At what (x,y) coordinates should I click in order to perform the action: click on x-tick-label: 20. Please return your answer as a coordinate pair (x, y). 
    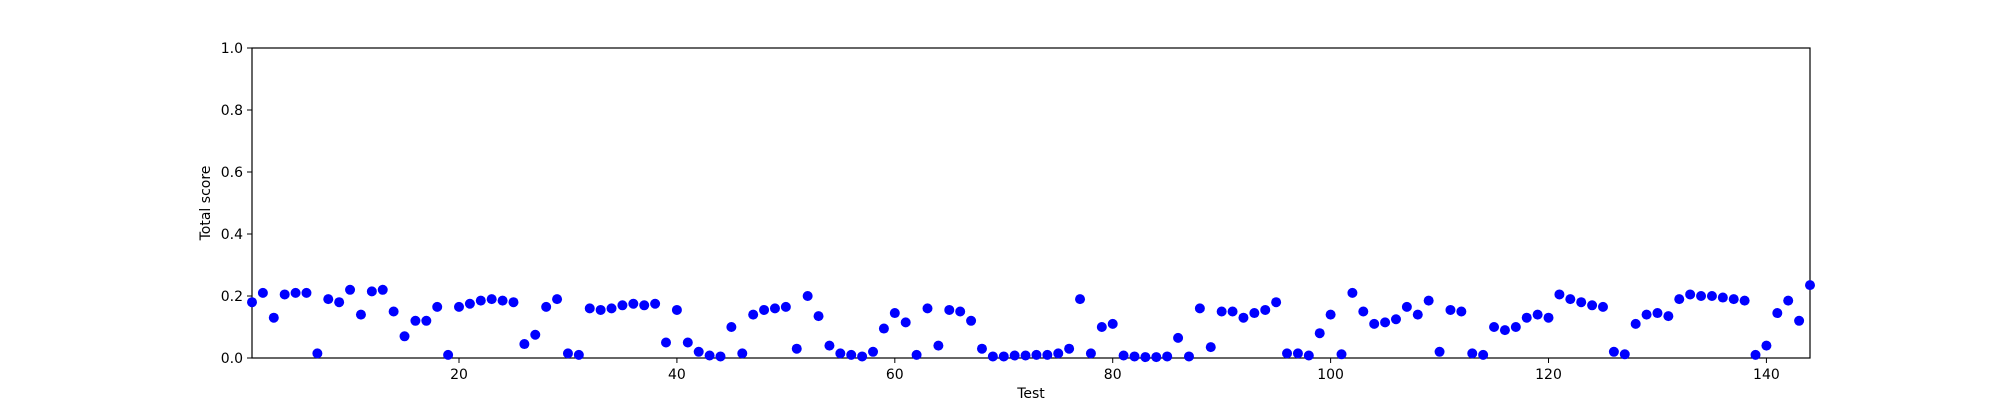
    Looking at the image, I should click on (459, 375).